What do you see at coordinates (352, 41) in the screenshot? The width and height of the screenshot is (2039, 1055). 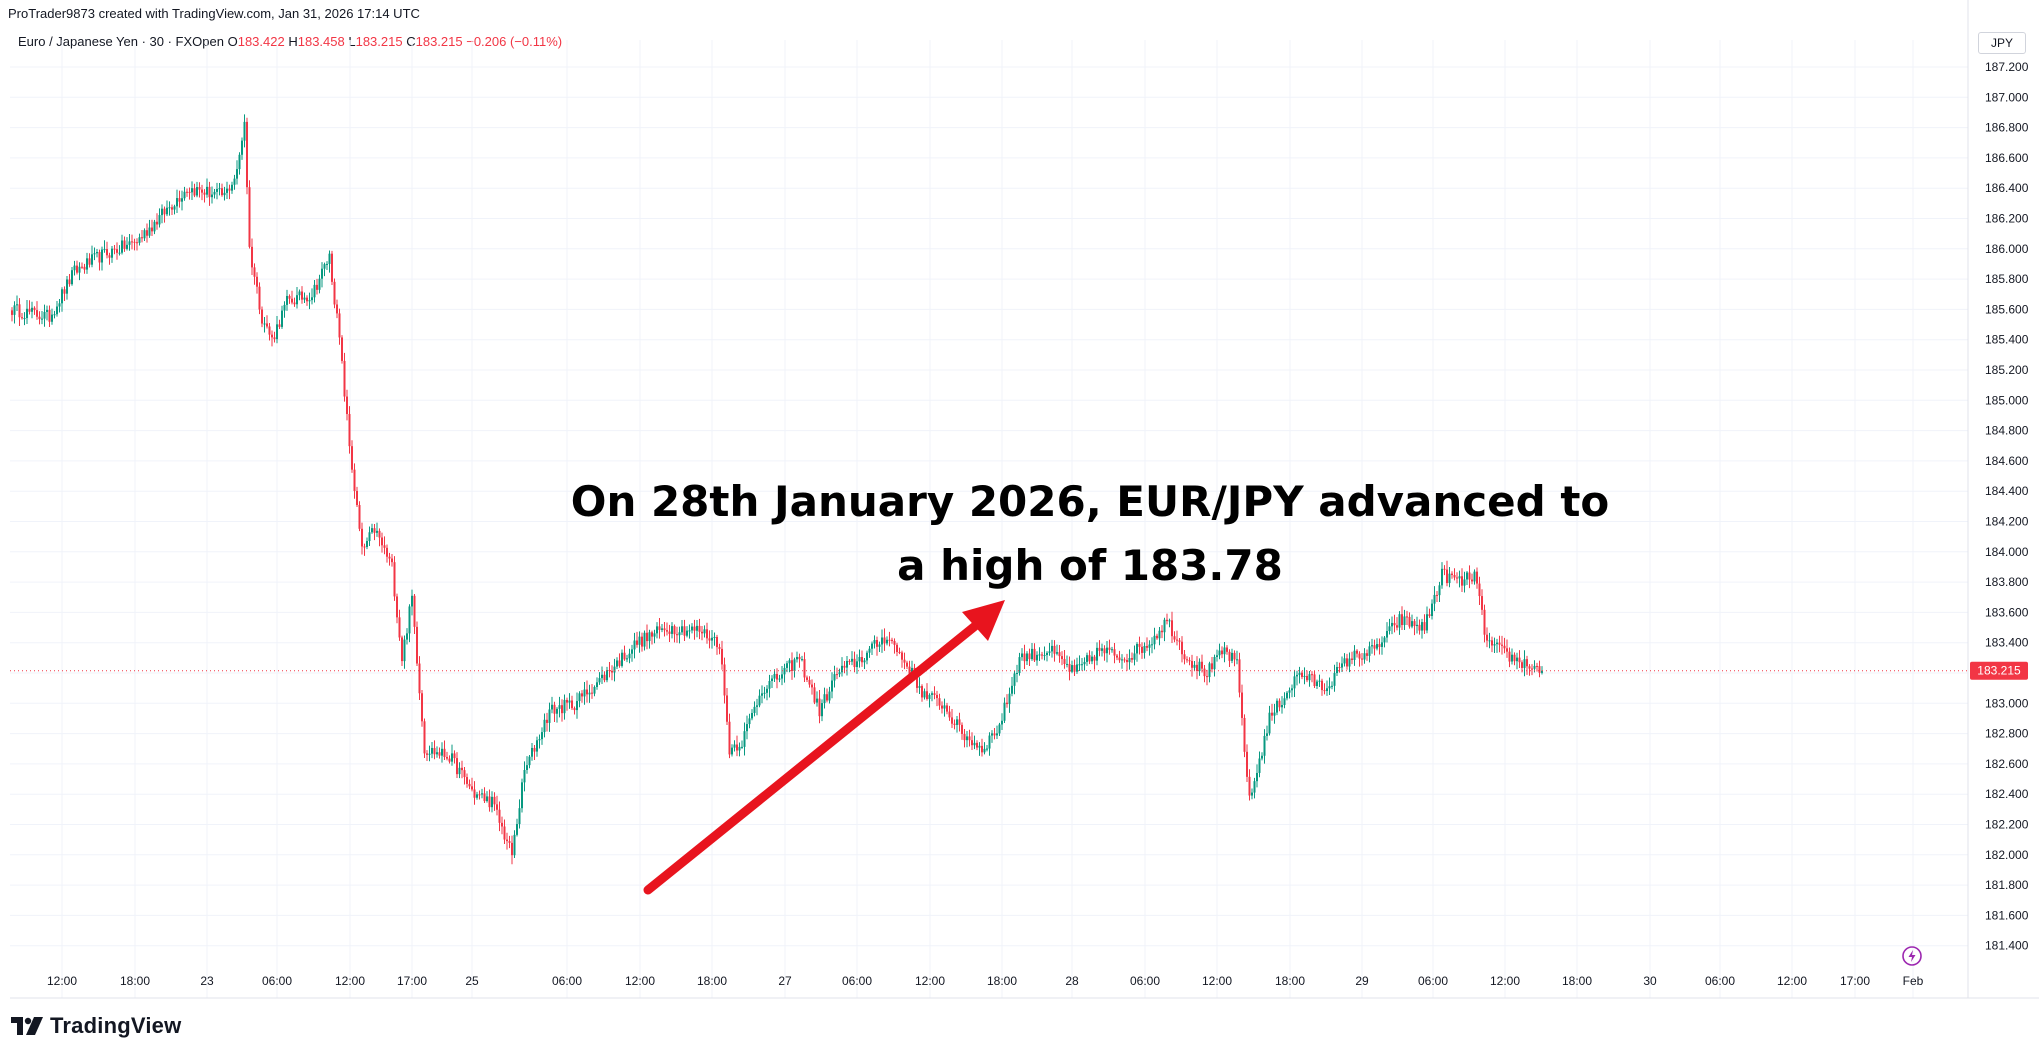 I see `low-label: L` at bounding box center [352, 41].